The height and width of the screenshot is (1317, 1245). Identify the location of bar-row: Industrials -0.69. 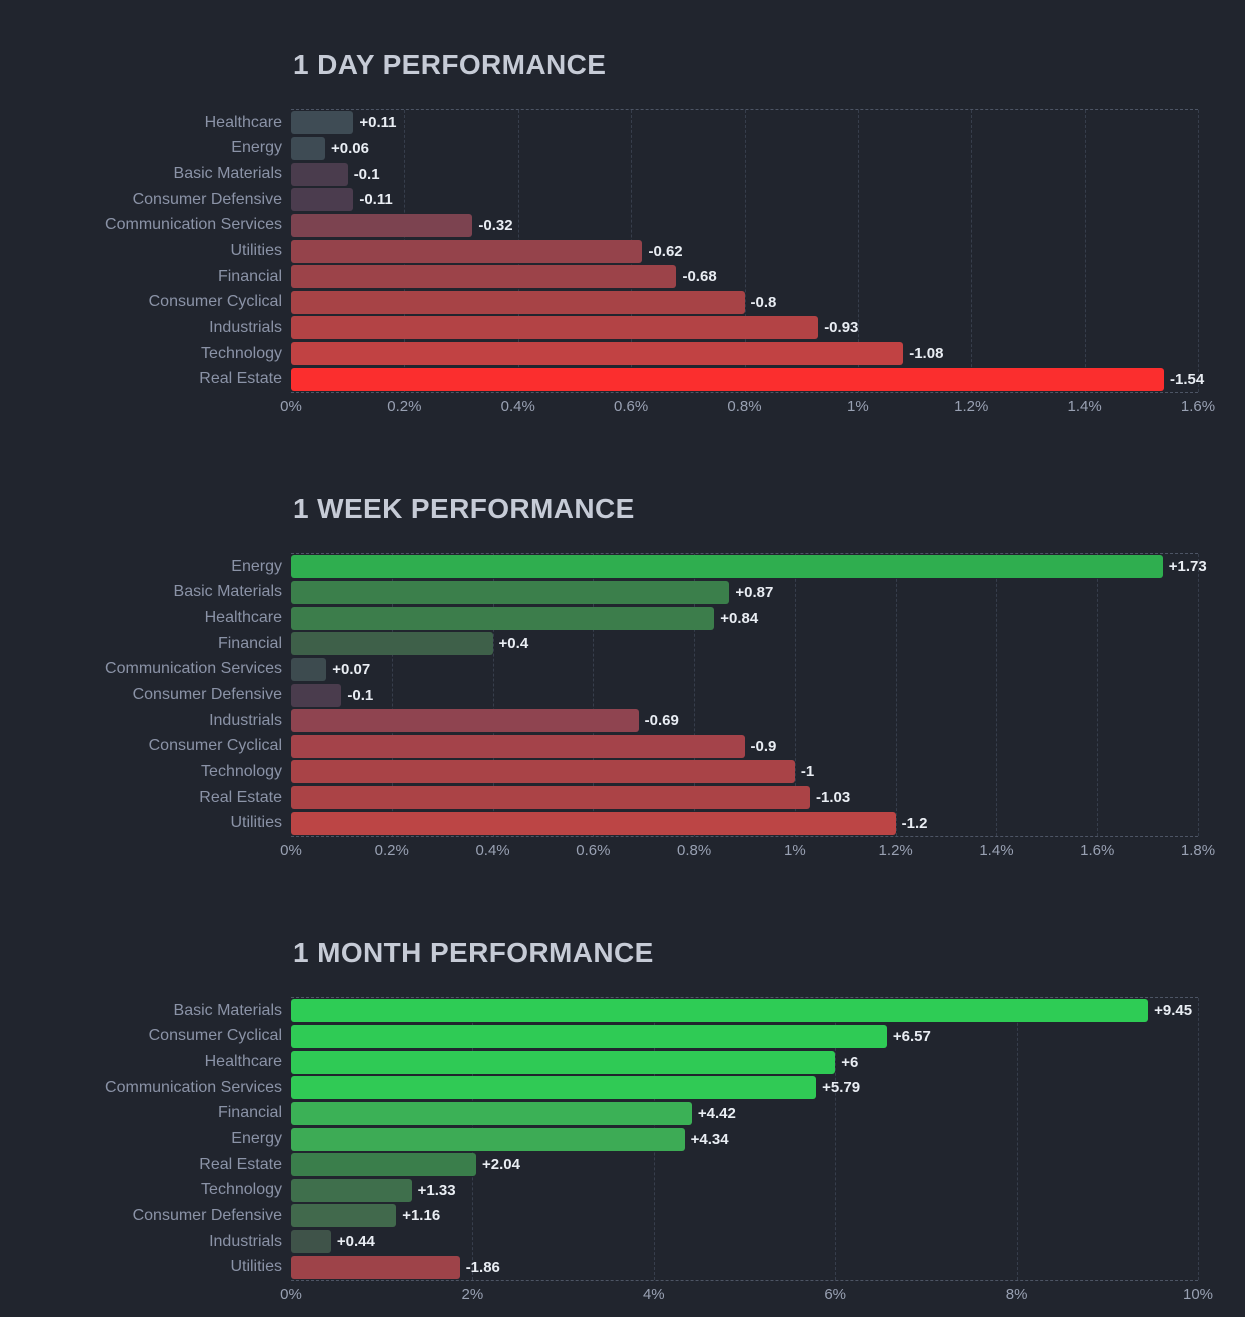
(703, 721).